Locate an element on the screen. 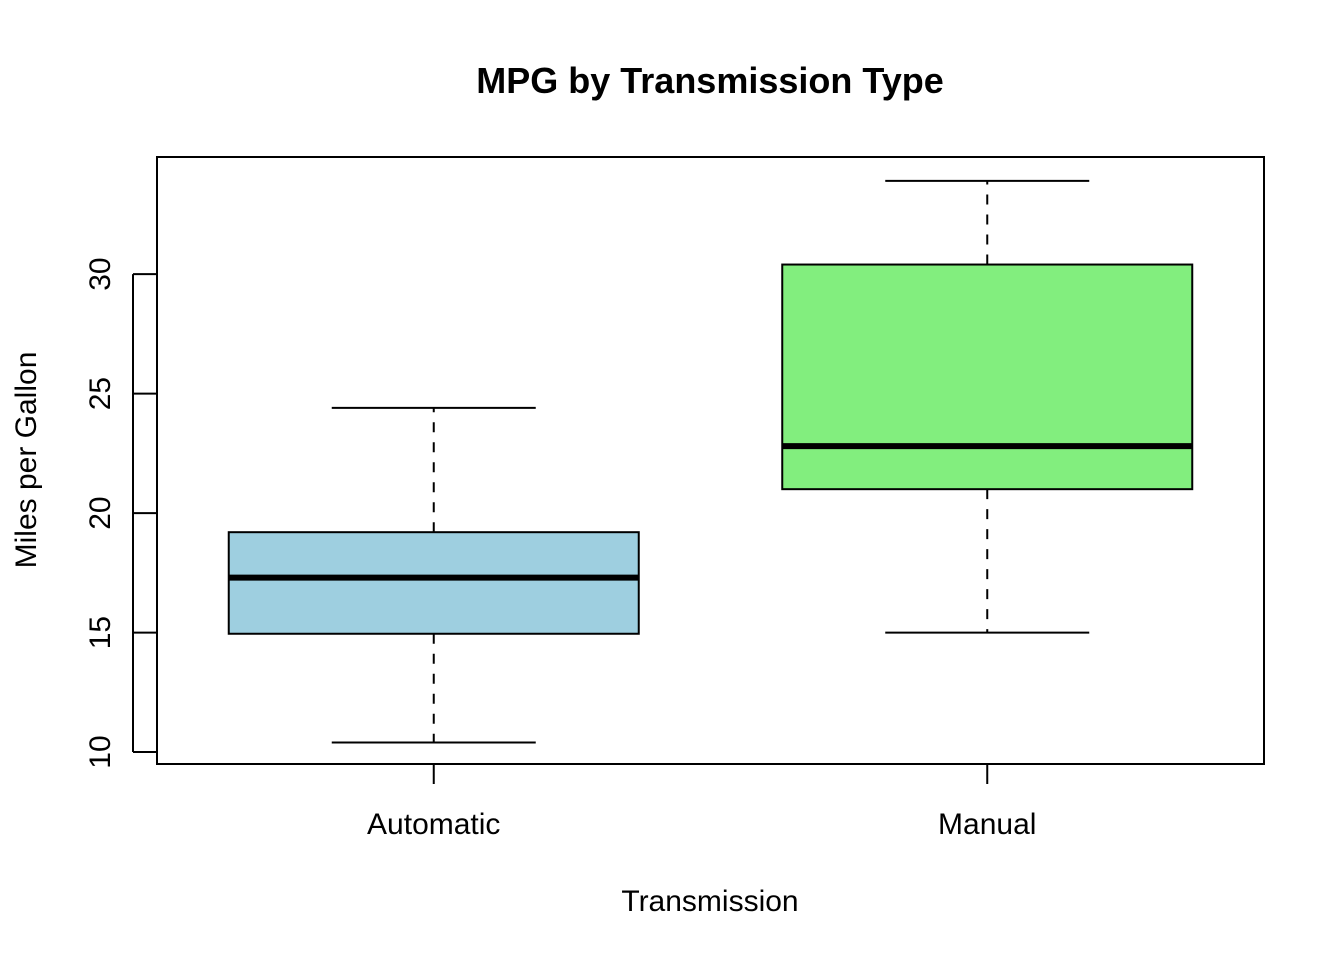  automatic-box is located at coordinates (433, 583).